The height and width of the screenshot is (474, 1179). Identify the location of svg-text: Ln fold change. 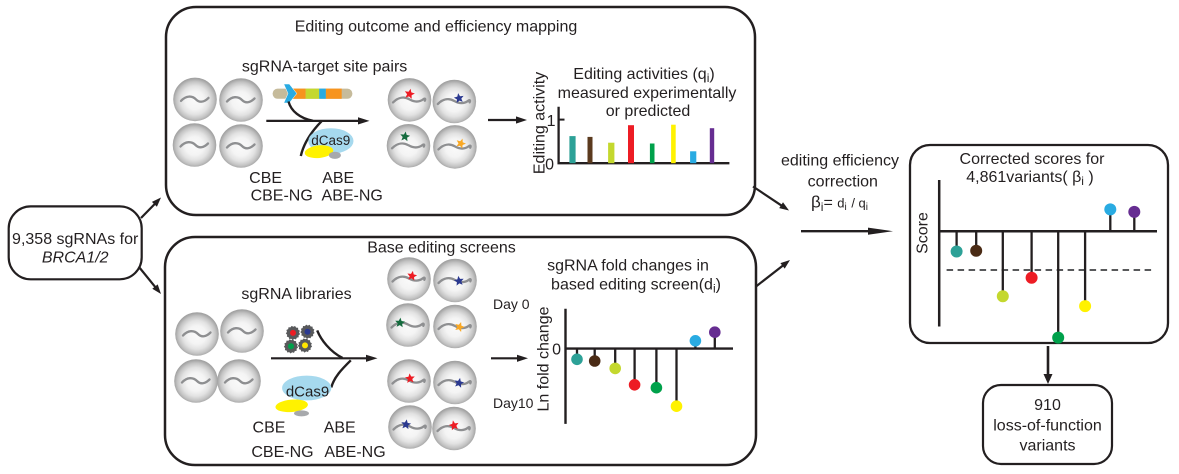
(544, 358).